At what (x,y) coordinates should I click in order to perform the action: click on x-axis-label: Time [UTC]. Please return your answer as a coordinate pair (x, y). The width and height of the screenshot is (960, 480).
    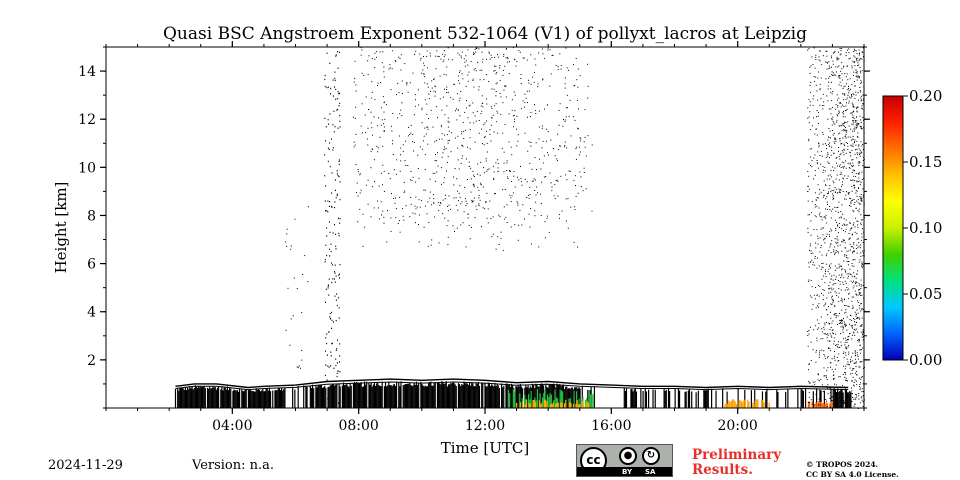
    Looking at the image, I should click on (485, 448).